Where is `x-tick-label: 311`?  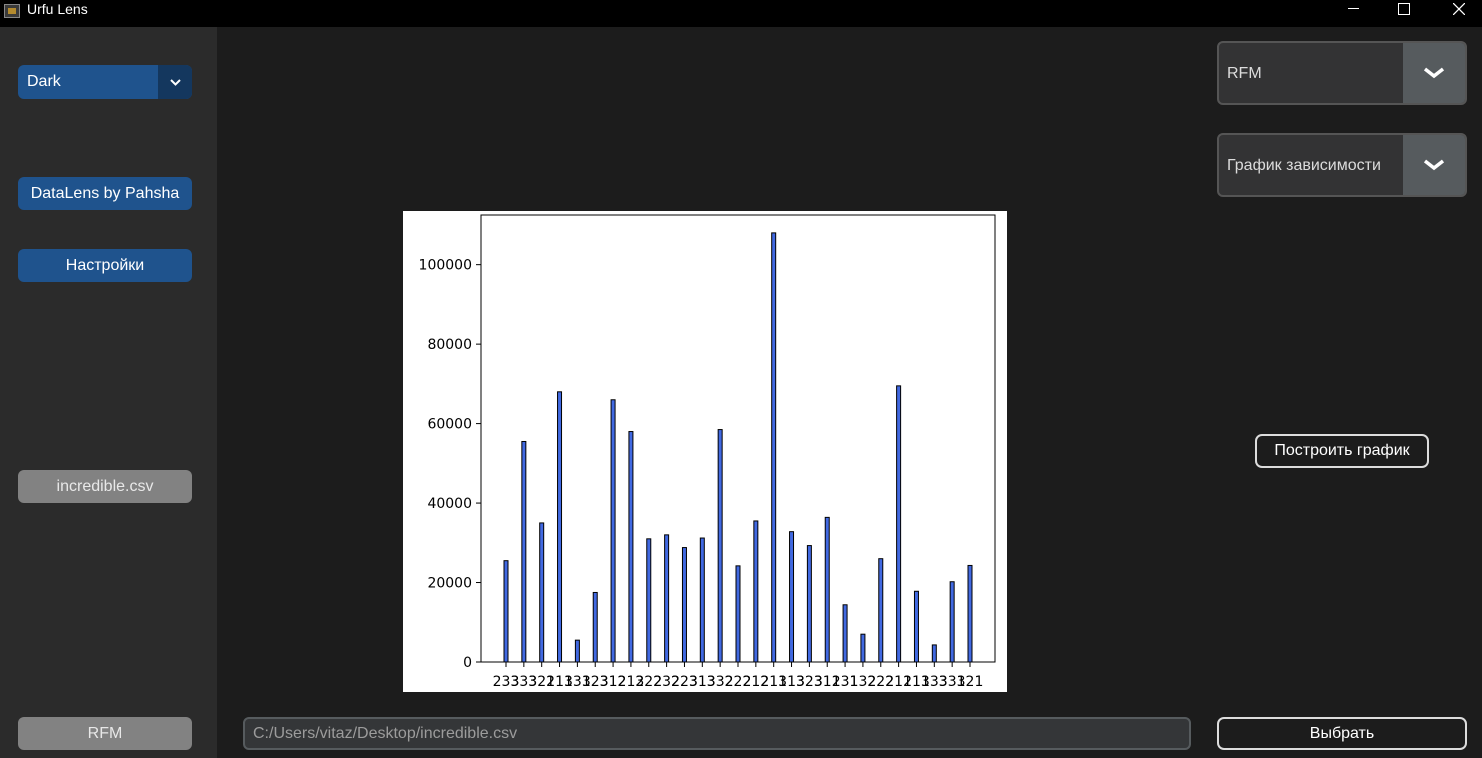
x-tick-label: 311 is located at coordinates (827, 682).